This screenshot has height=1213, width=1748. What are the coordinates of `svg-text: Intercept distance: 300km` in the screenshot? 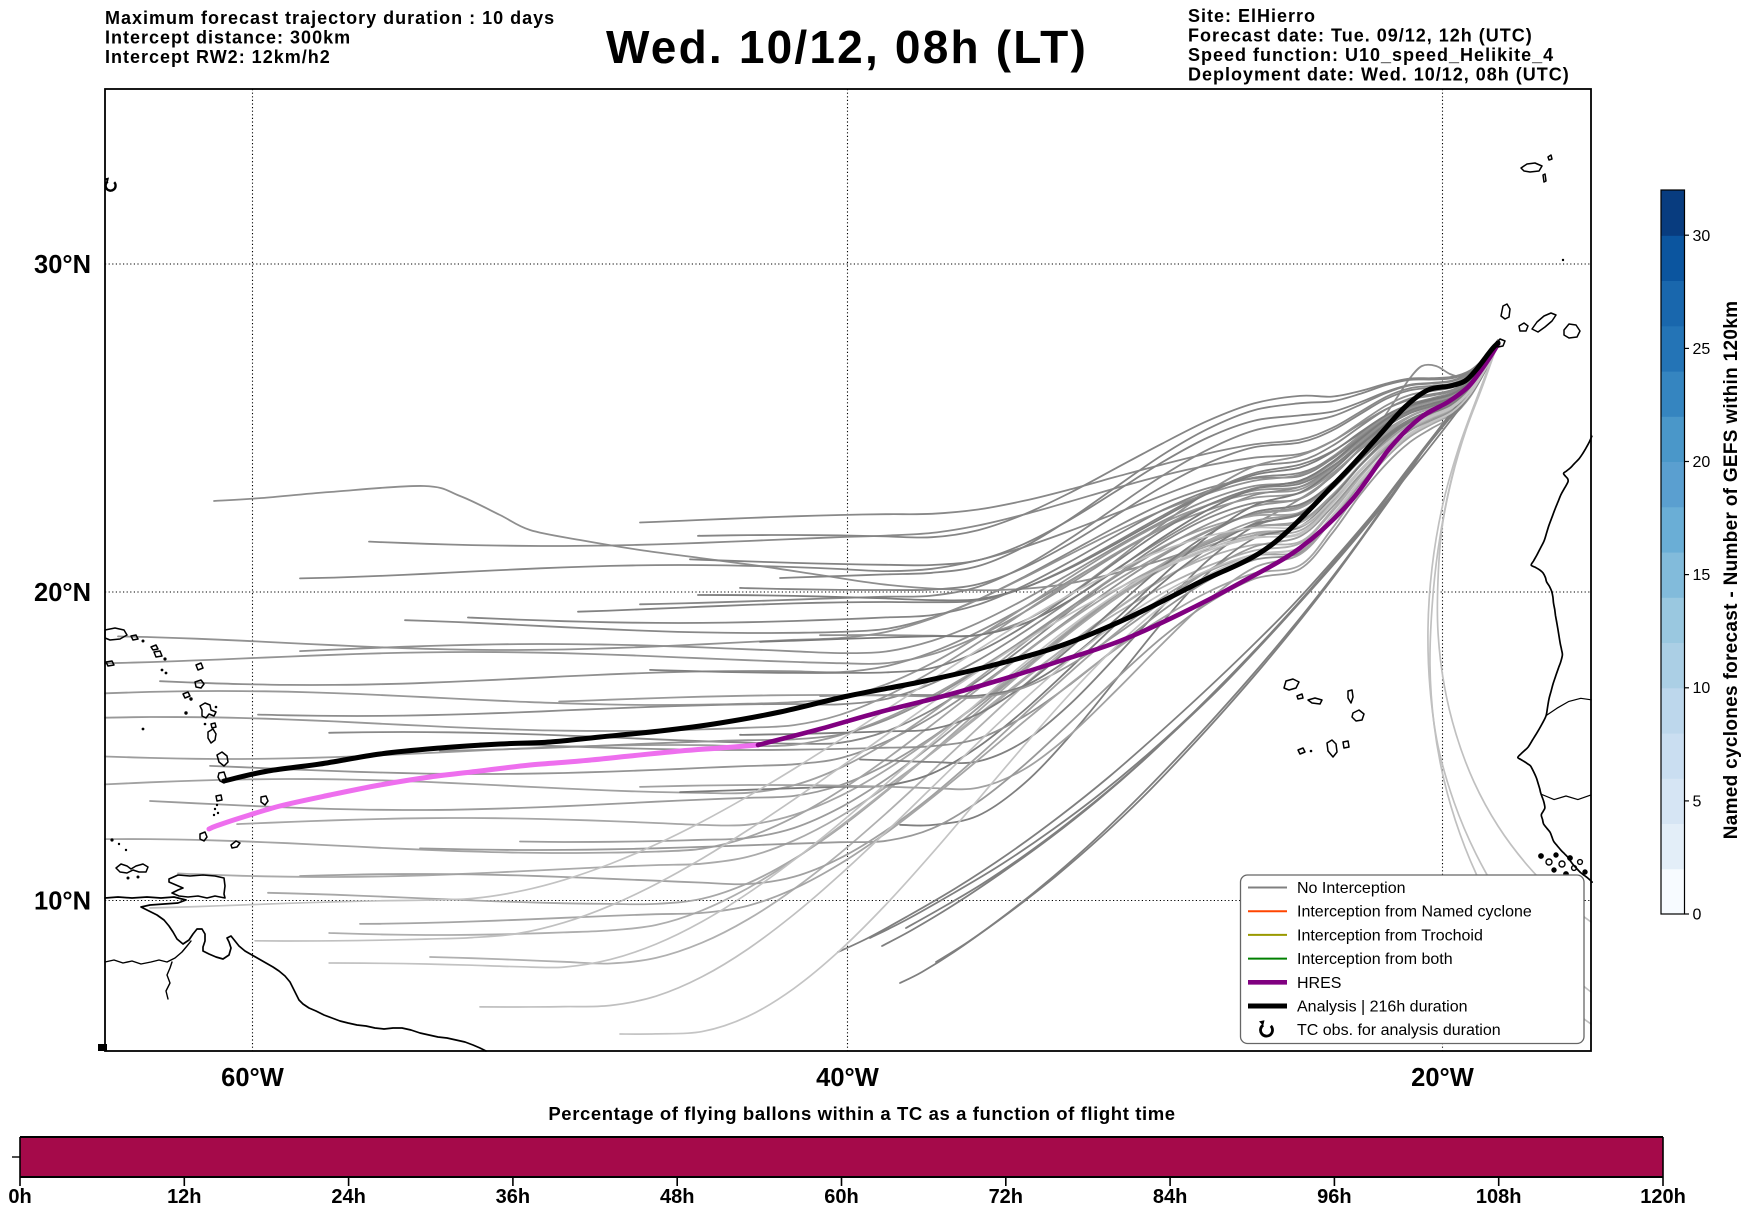 It's located at (228, 38).